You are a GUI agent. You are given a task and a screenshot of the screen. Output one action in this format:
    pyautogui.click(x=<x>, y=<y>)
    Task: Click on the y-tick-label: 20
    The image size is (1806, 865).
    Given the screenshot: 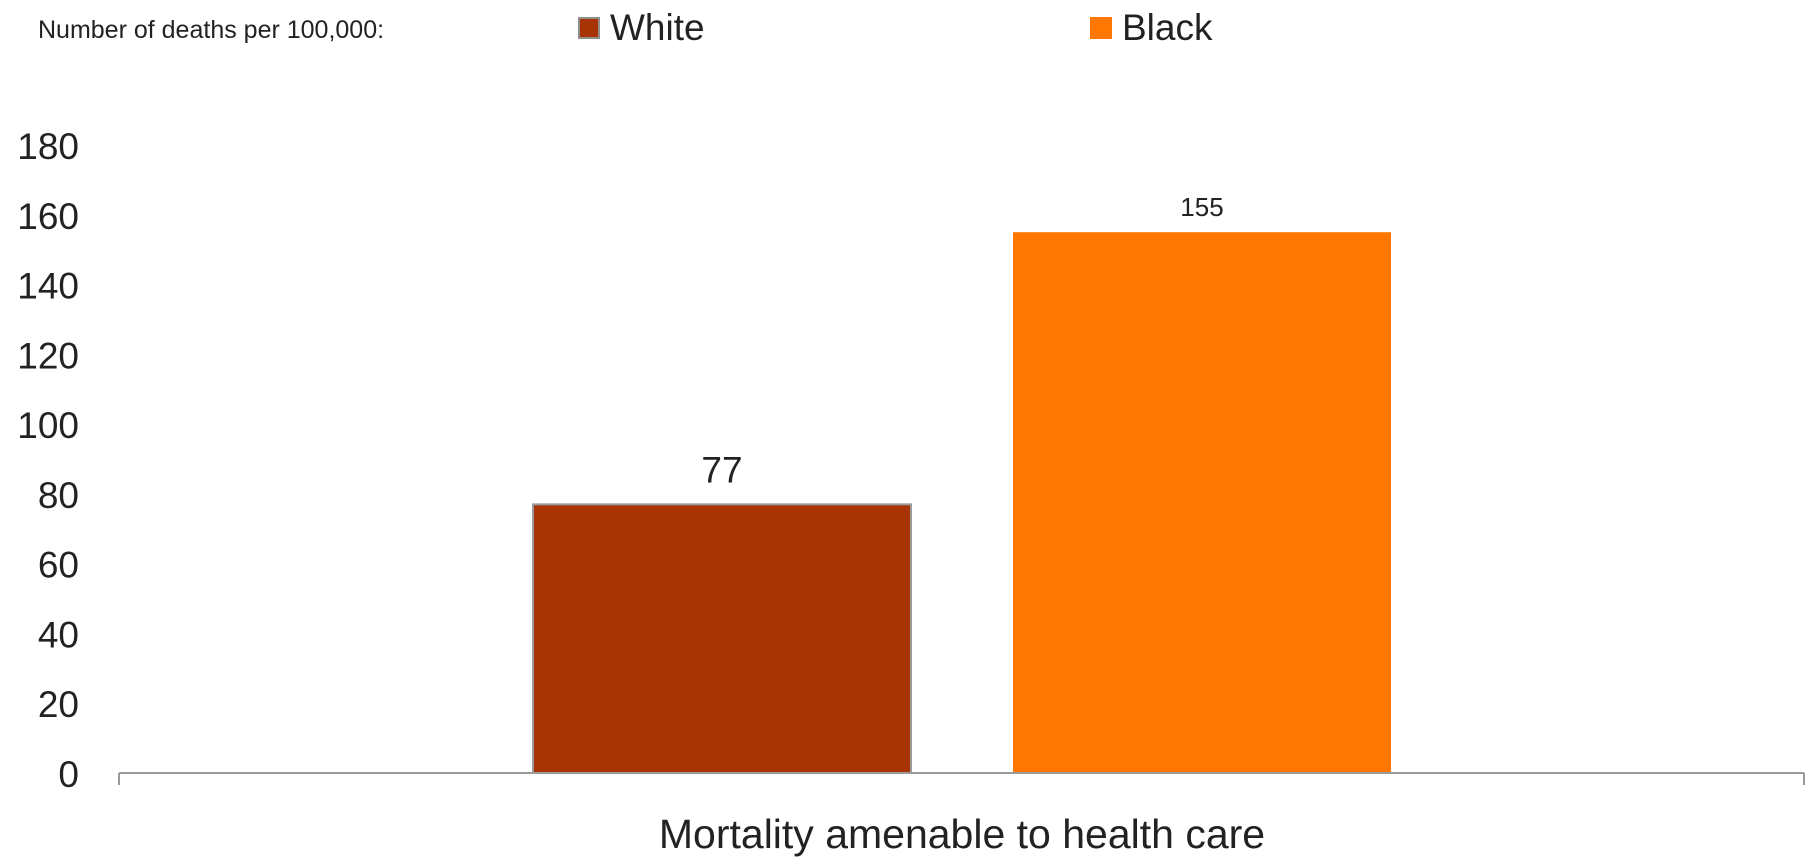 What is the action you would take?
    pyautogui.click(x=58, y=704)
    